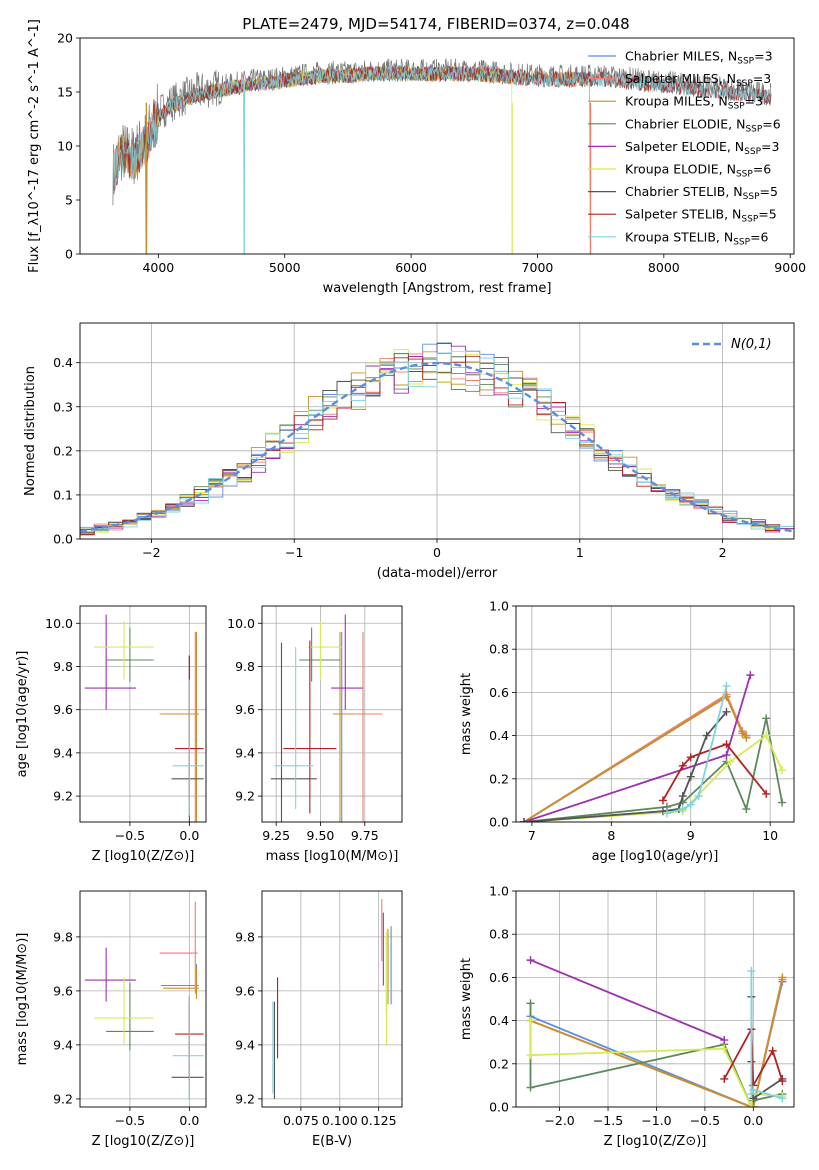  What do you see at coordinates (30, 431) in the screenshot?
I see `residuals-ylabel: Normed distribution` at bounding box center [30, 431].